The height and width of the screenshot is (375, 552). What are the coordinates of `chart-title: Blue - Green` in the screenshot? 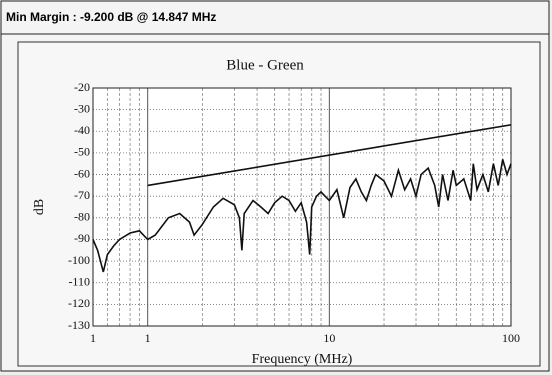 It's located at (265, 65).